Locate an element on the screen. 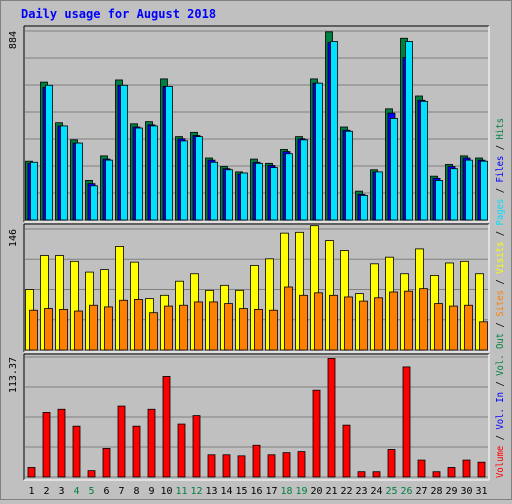 This screenshot has height=504, width=512. x-tick-label-day-29: 29 is located at coordinates (451, 491).